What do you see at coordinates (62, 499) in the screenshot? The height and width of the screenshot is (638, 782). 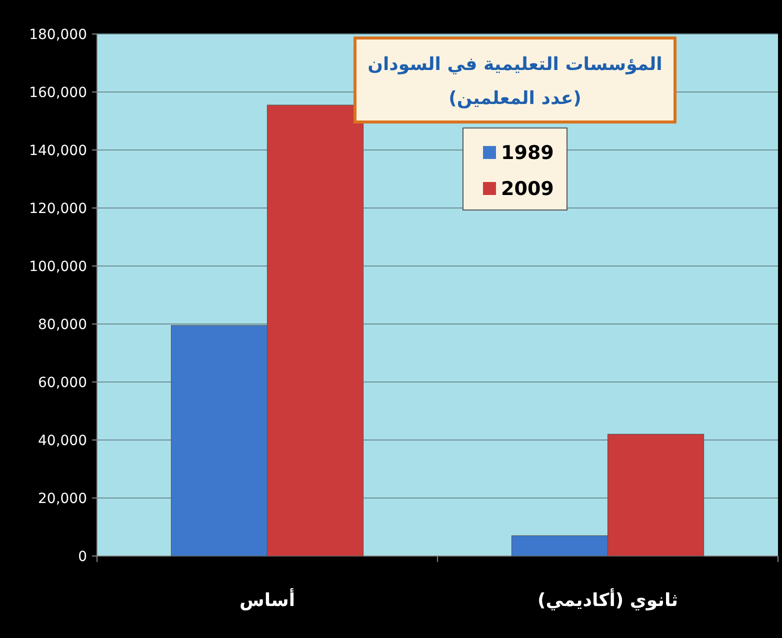 I see `ytick: 20,000` at bounding box center [62, 499].